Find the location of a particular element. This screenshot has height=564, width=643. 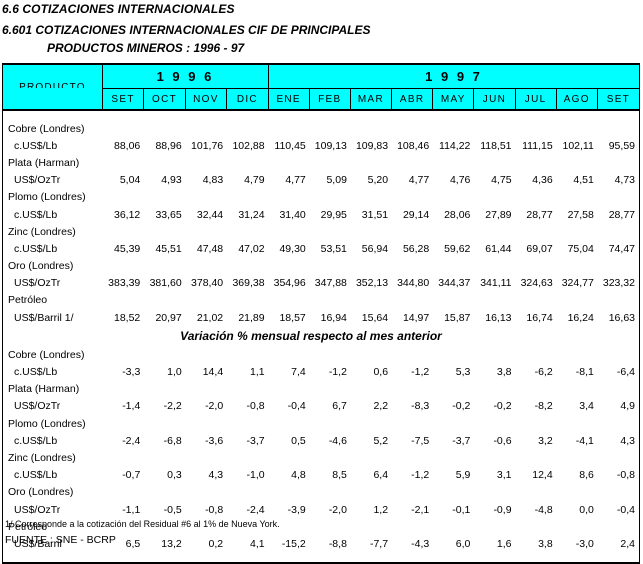

data-cell: 1,2 is located at coordinates (381, 509).